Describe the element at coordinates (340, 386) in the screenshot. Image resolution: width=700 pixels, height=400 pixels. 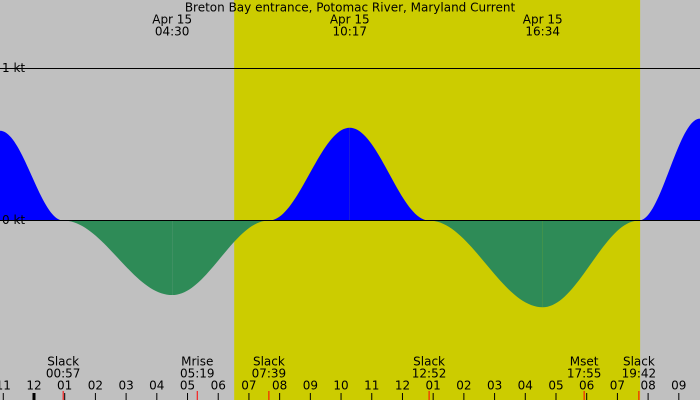
I see `x-tick-label: 10` at that location.